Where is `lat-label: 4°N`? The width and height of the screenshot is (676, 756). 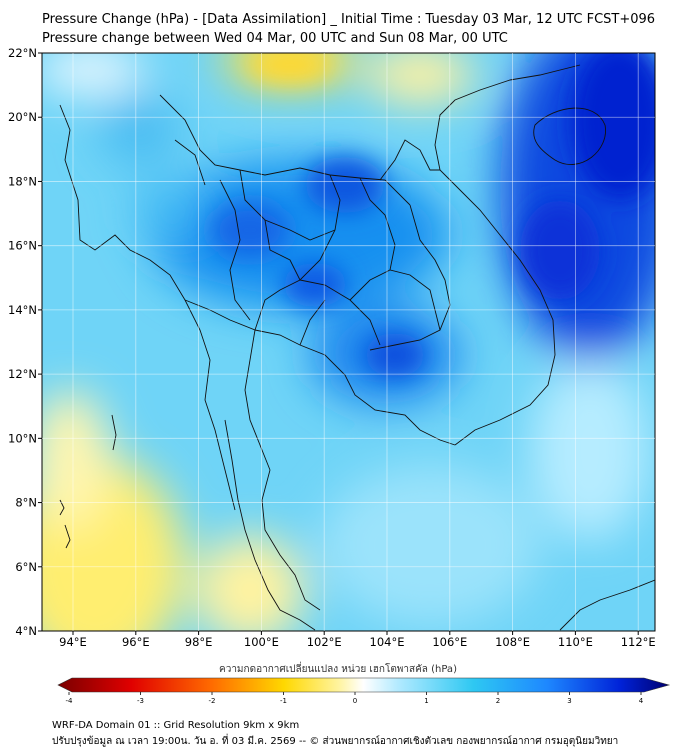 lat-label: 4°N is located at coordinates (26, 631).